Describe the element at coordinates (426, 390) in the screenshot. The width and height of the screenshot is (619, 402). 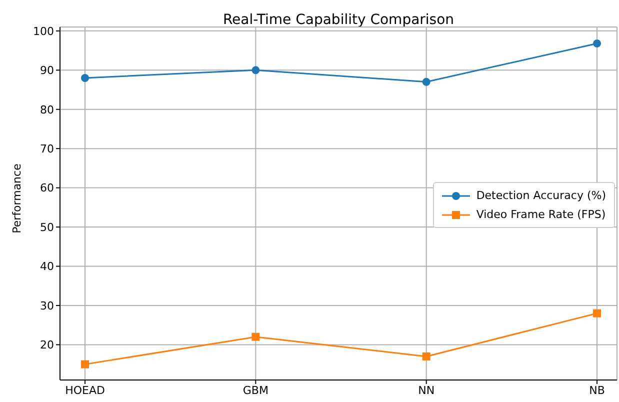
I see `x-tick-label: NN` at that location.